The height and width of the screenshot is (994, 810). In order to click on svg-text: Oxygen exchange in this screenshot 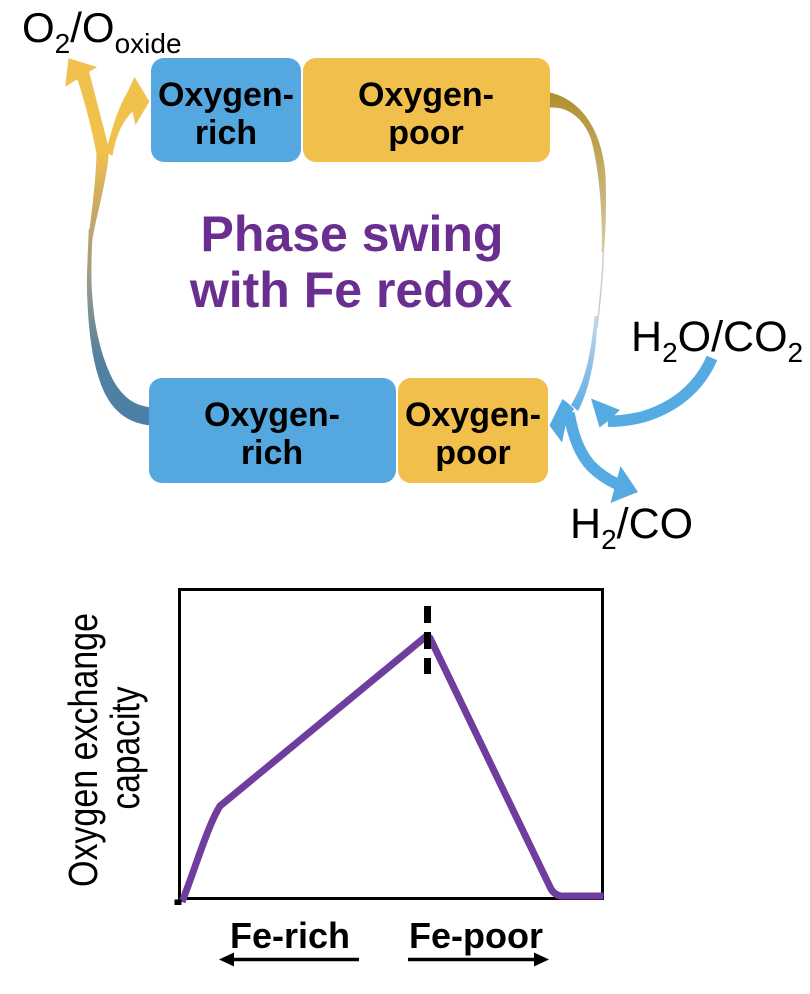, I will do `click(83, 750)`.